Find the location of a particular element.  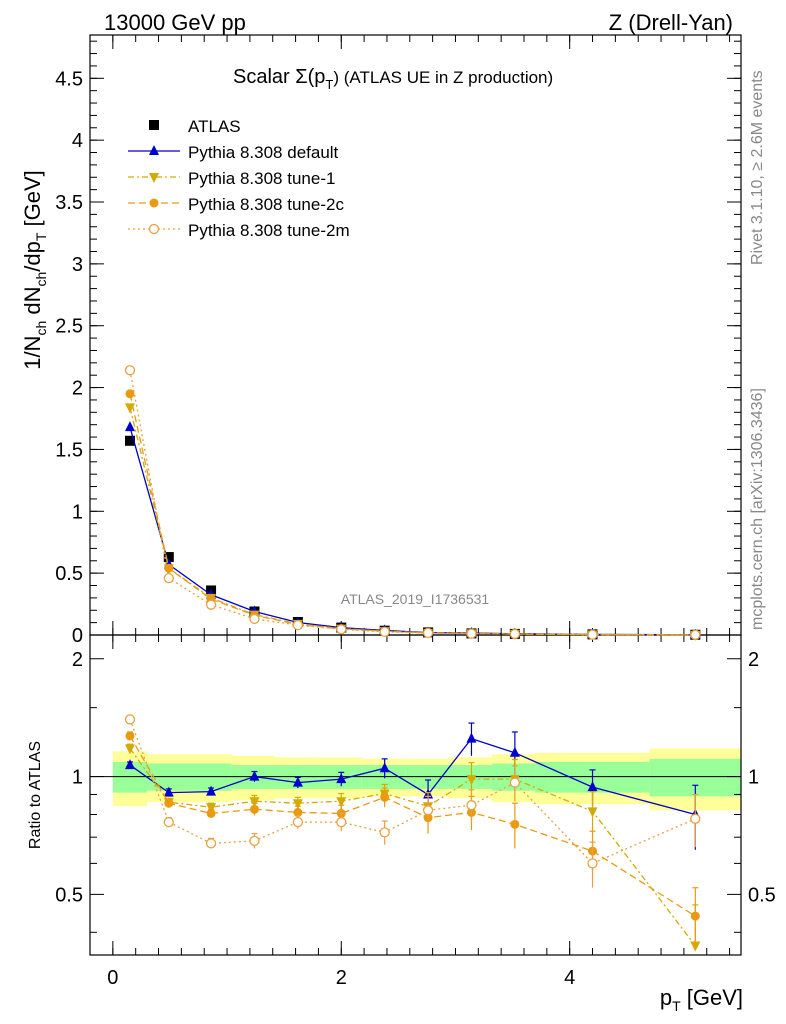

x-axis-label-sub: T is located at coordinates (676, 1006).